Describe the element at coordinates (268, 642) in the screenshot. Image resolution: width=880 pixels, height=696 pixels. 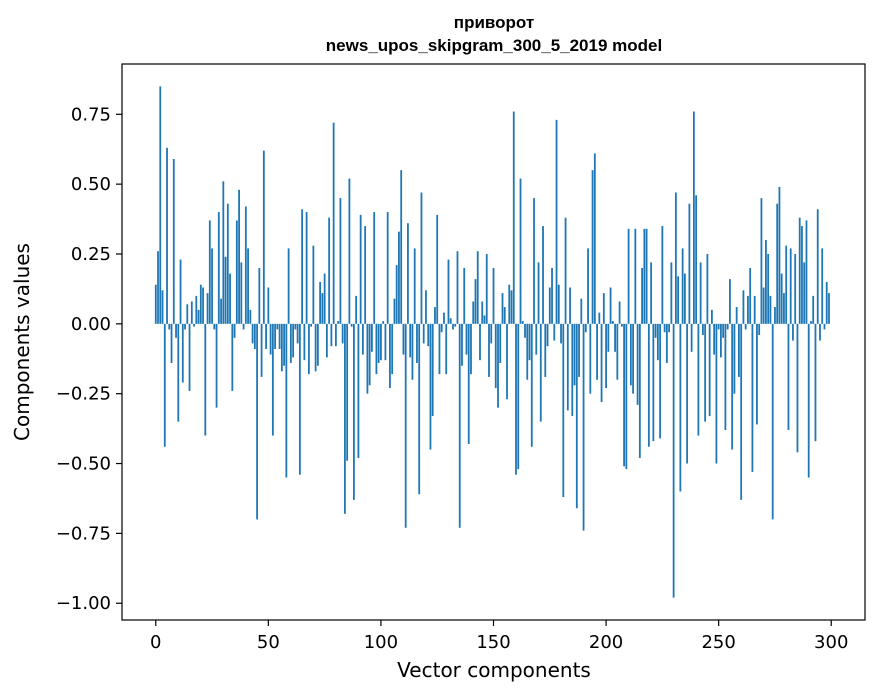
I see `x-tick-label: 50` at that location.